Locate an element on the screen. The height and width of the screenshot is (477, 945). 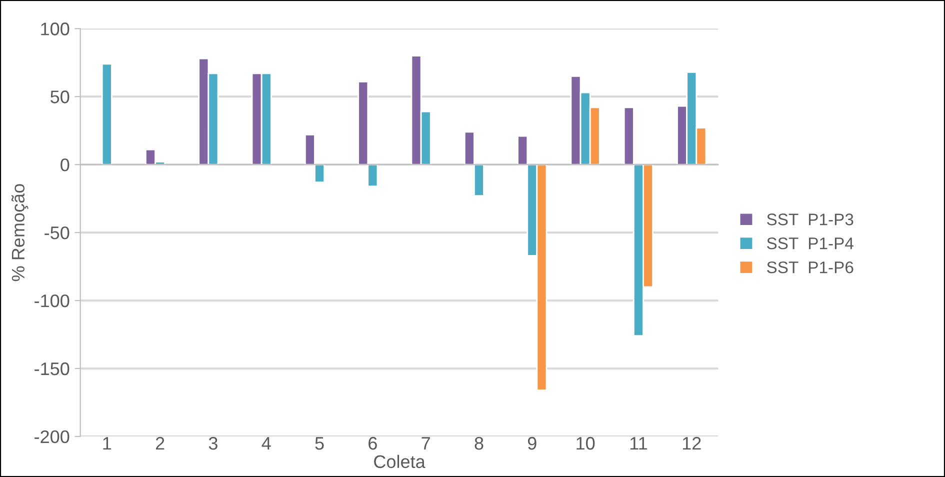
y-tick-label: -100 is located at coordinates (52, 301).